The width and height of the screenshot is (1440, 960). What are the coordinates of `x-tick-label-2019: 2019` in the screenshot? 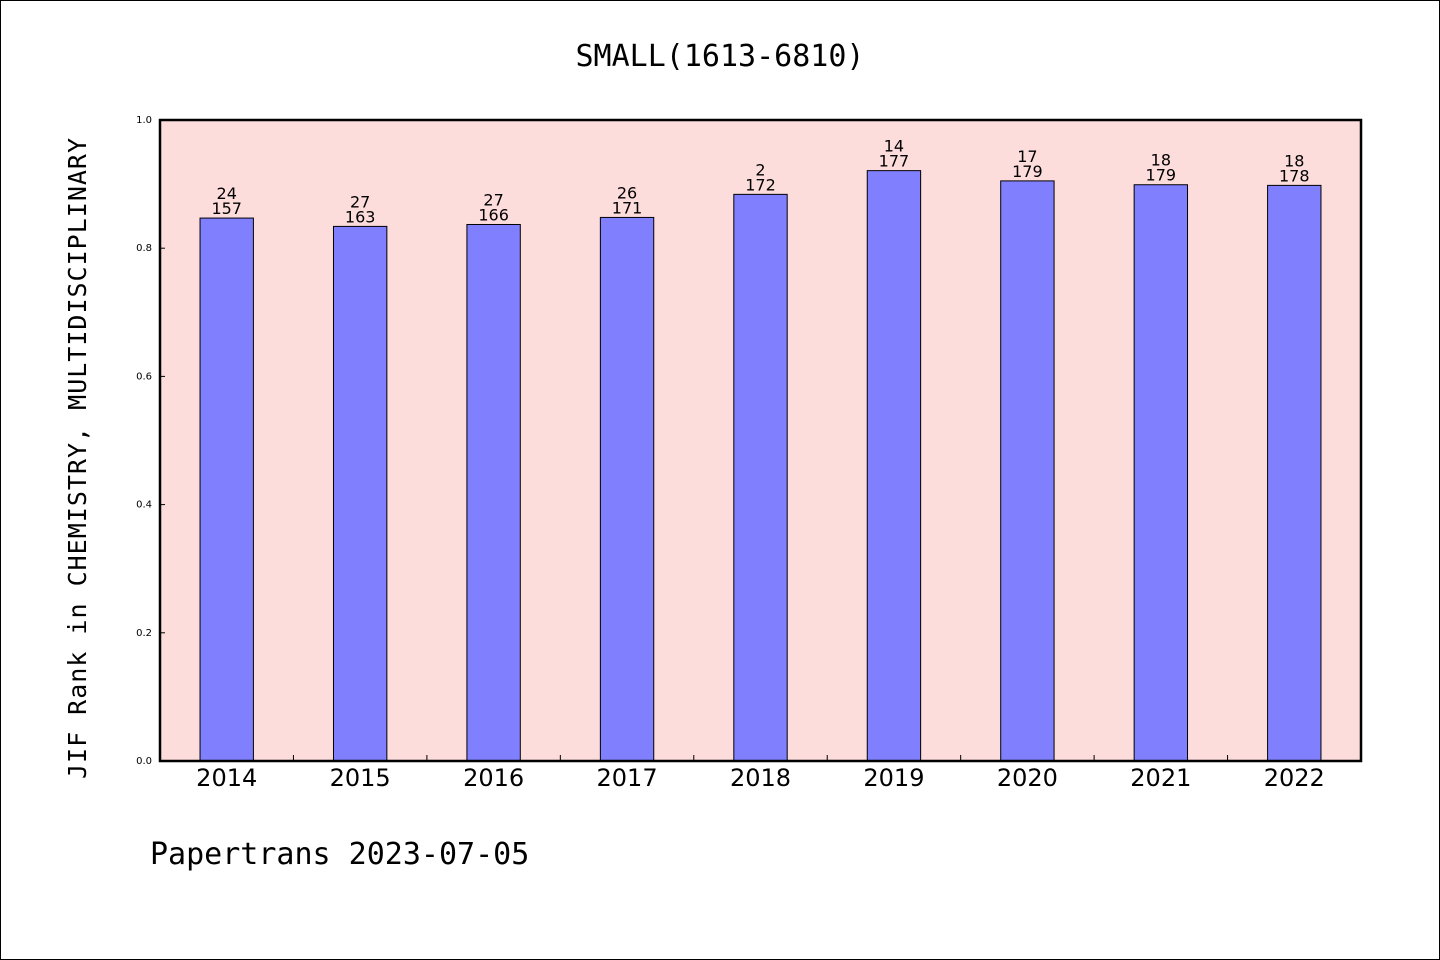 It's located at (893, 778).